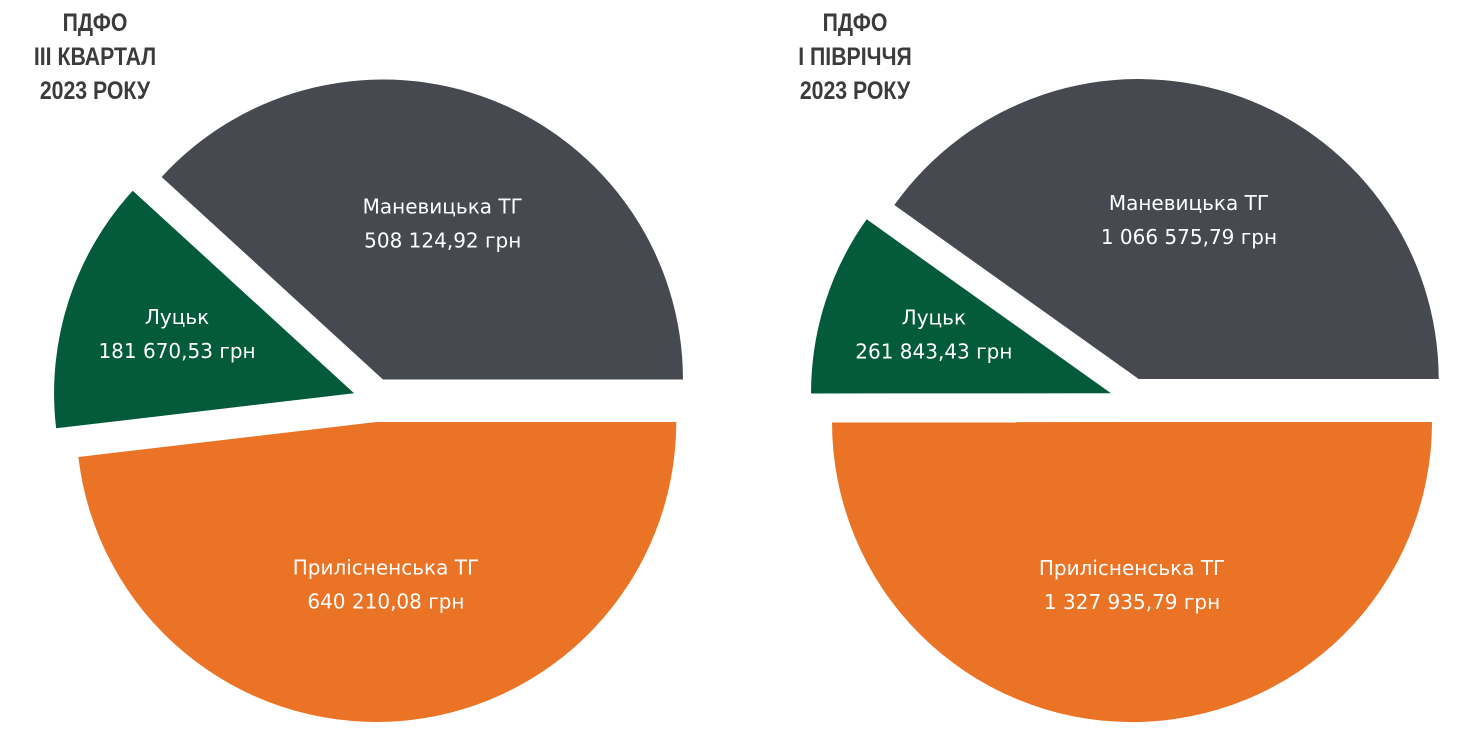  Describe the element at coordinates (95, 23) in the screenshot. I see `chart-1-title-line: ПДФО` at that location.